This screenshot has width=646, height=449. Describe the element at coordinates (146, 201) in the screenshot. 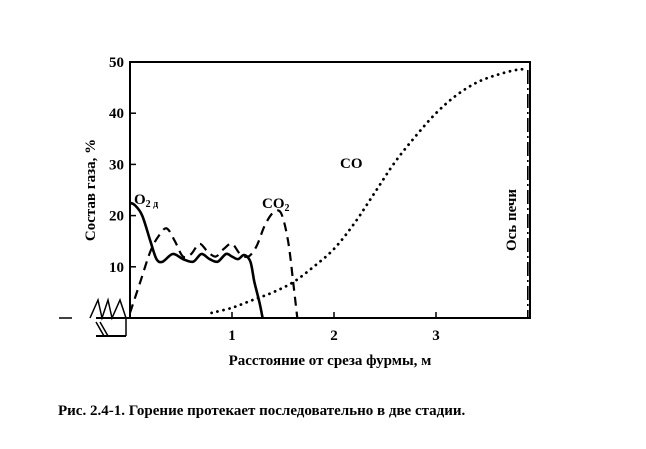

I see `series-label-o2-д: O2 д` at that location.